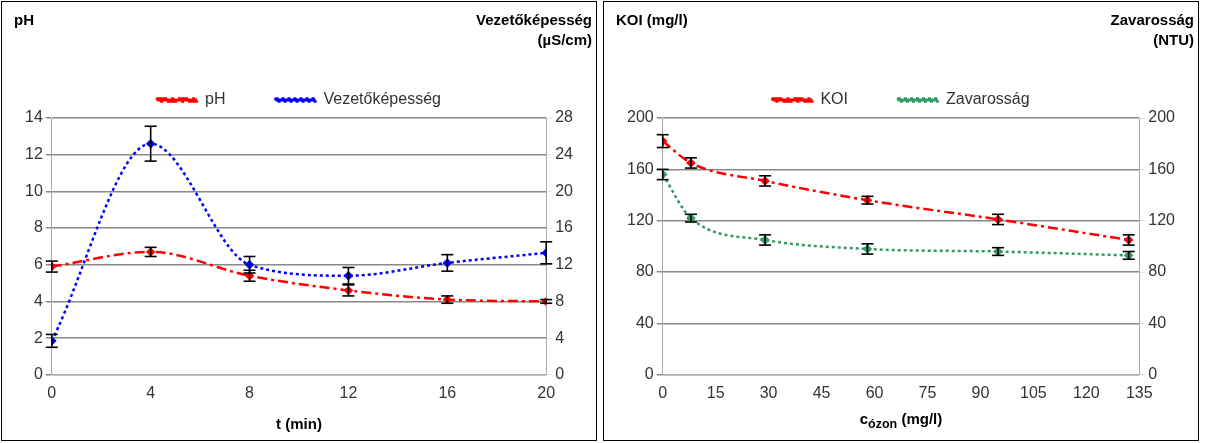 This screenshot has width=1205, height=443. I want to click on x-tick-label: 60, so click(874, 392).